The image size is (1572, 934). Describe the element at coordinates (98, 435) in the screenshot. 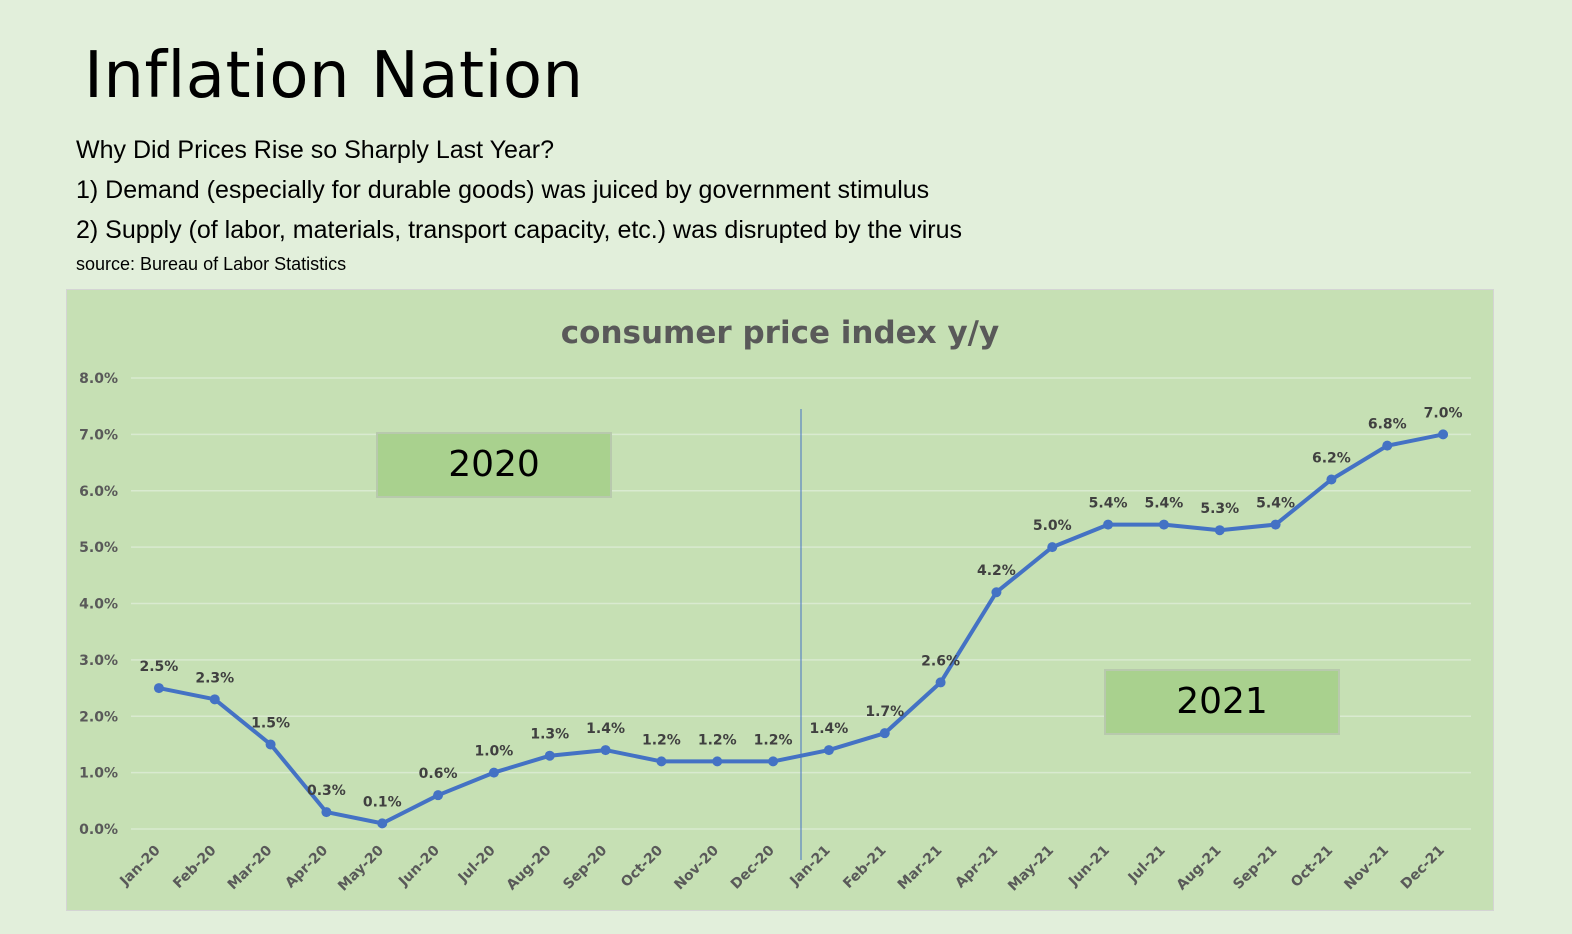

I see `y-tick-label: 7.0%` at that location.